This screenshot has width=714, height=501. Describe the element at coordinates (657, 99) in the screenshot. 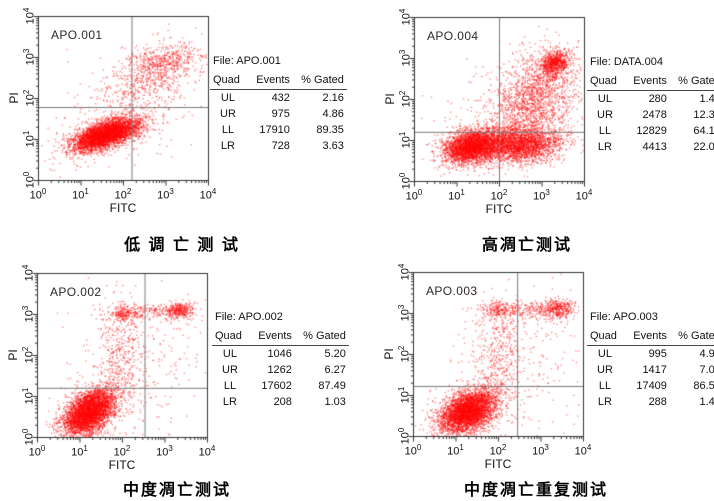

I see `events-cell: 280` at that location.